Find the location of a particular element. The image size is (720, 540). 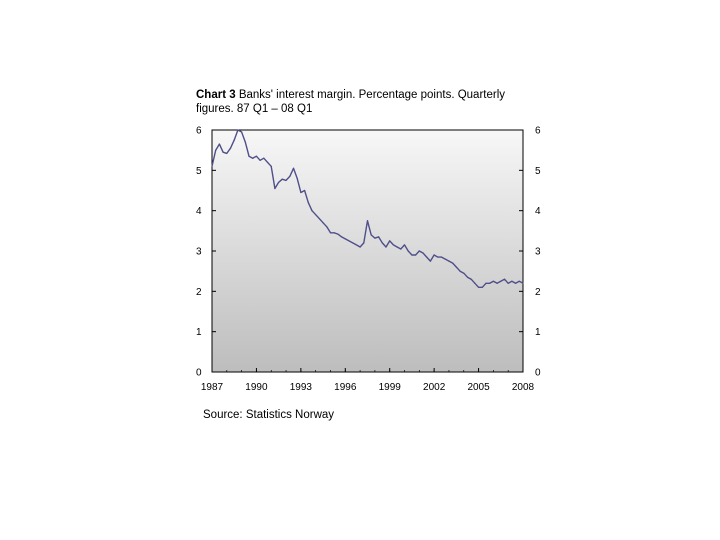

y-tick-label-right: 4 is located at coordinates (538, 211).